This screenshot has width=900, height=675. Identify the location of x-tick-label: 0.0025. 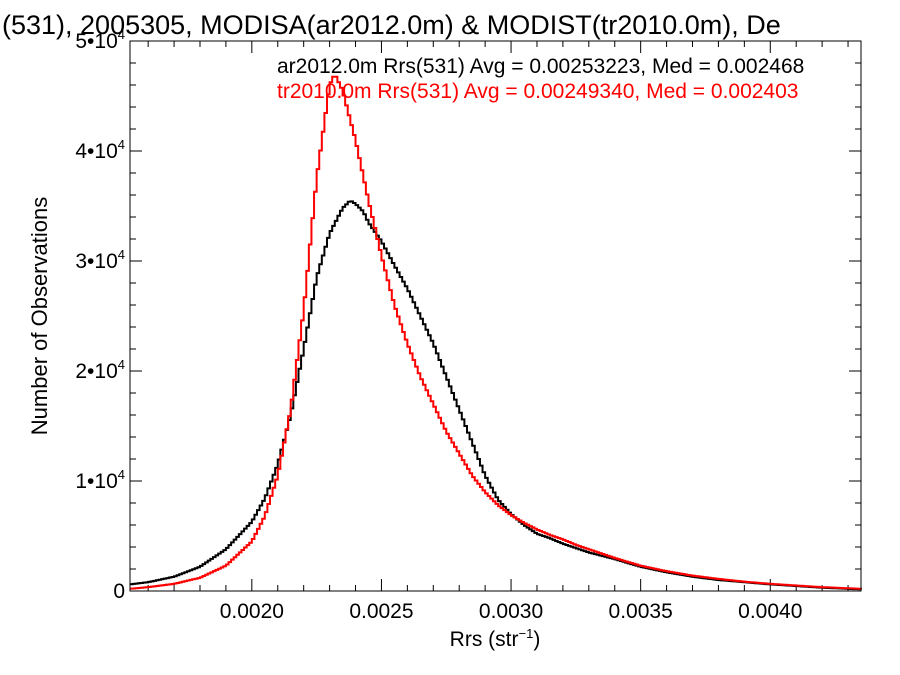
(381, 611).